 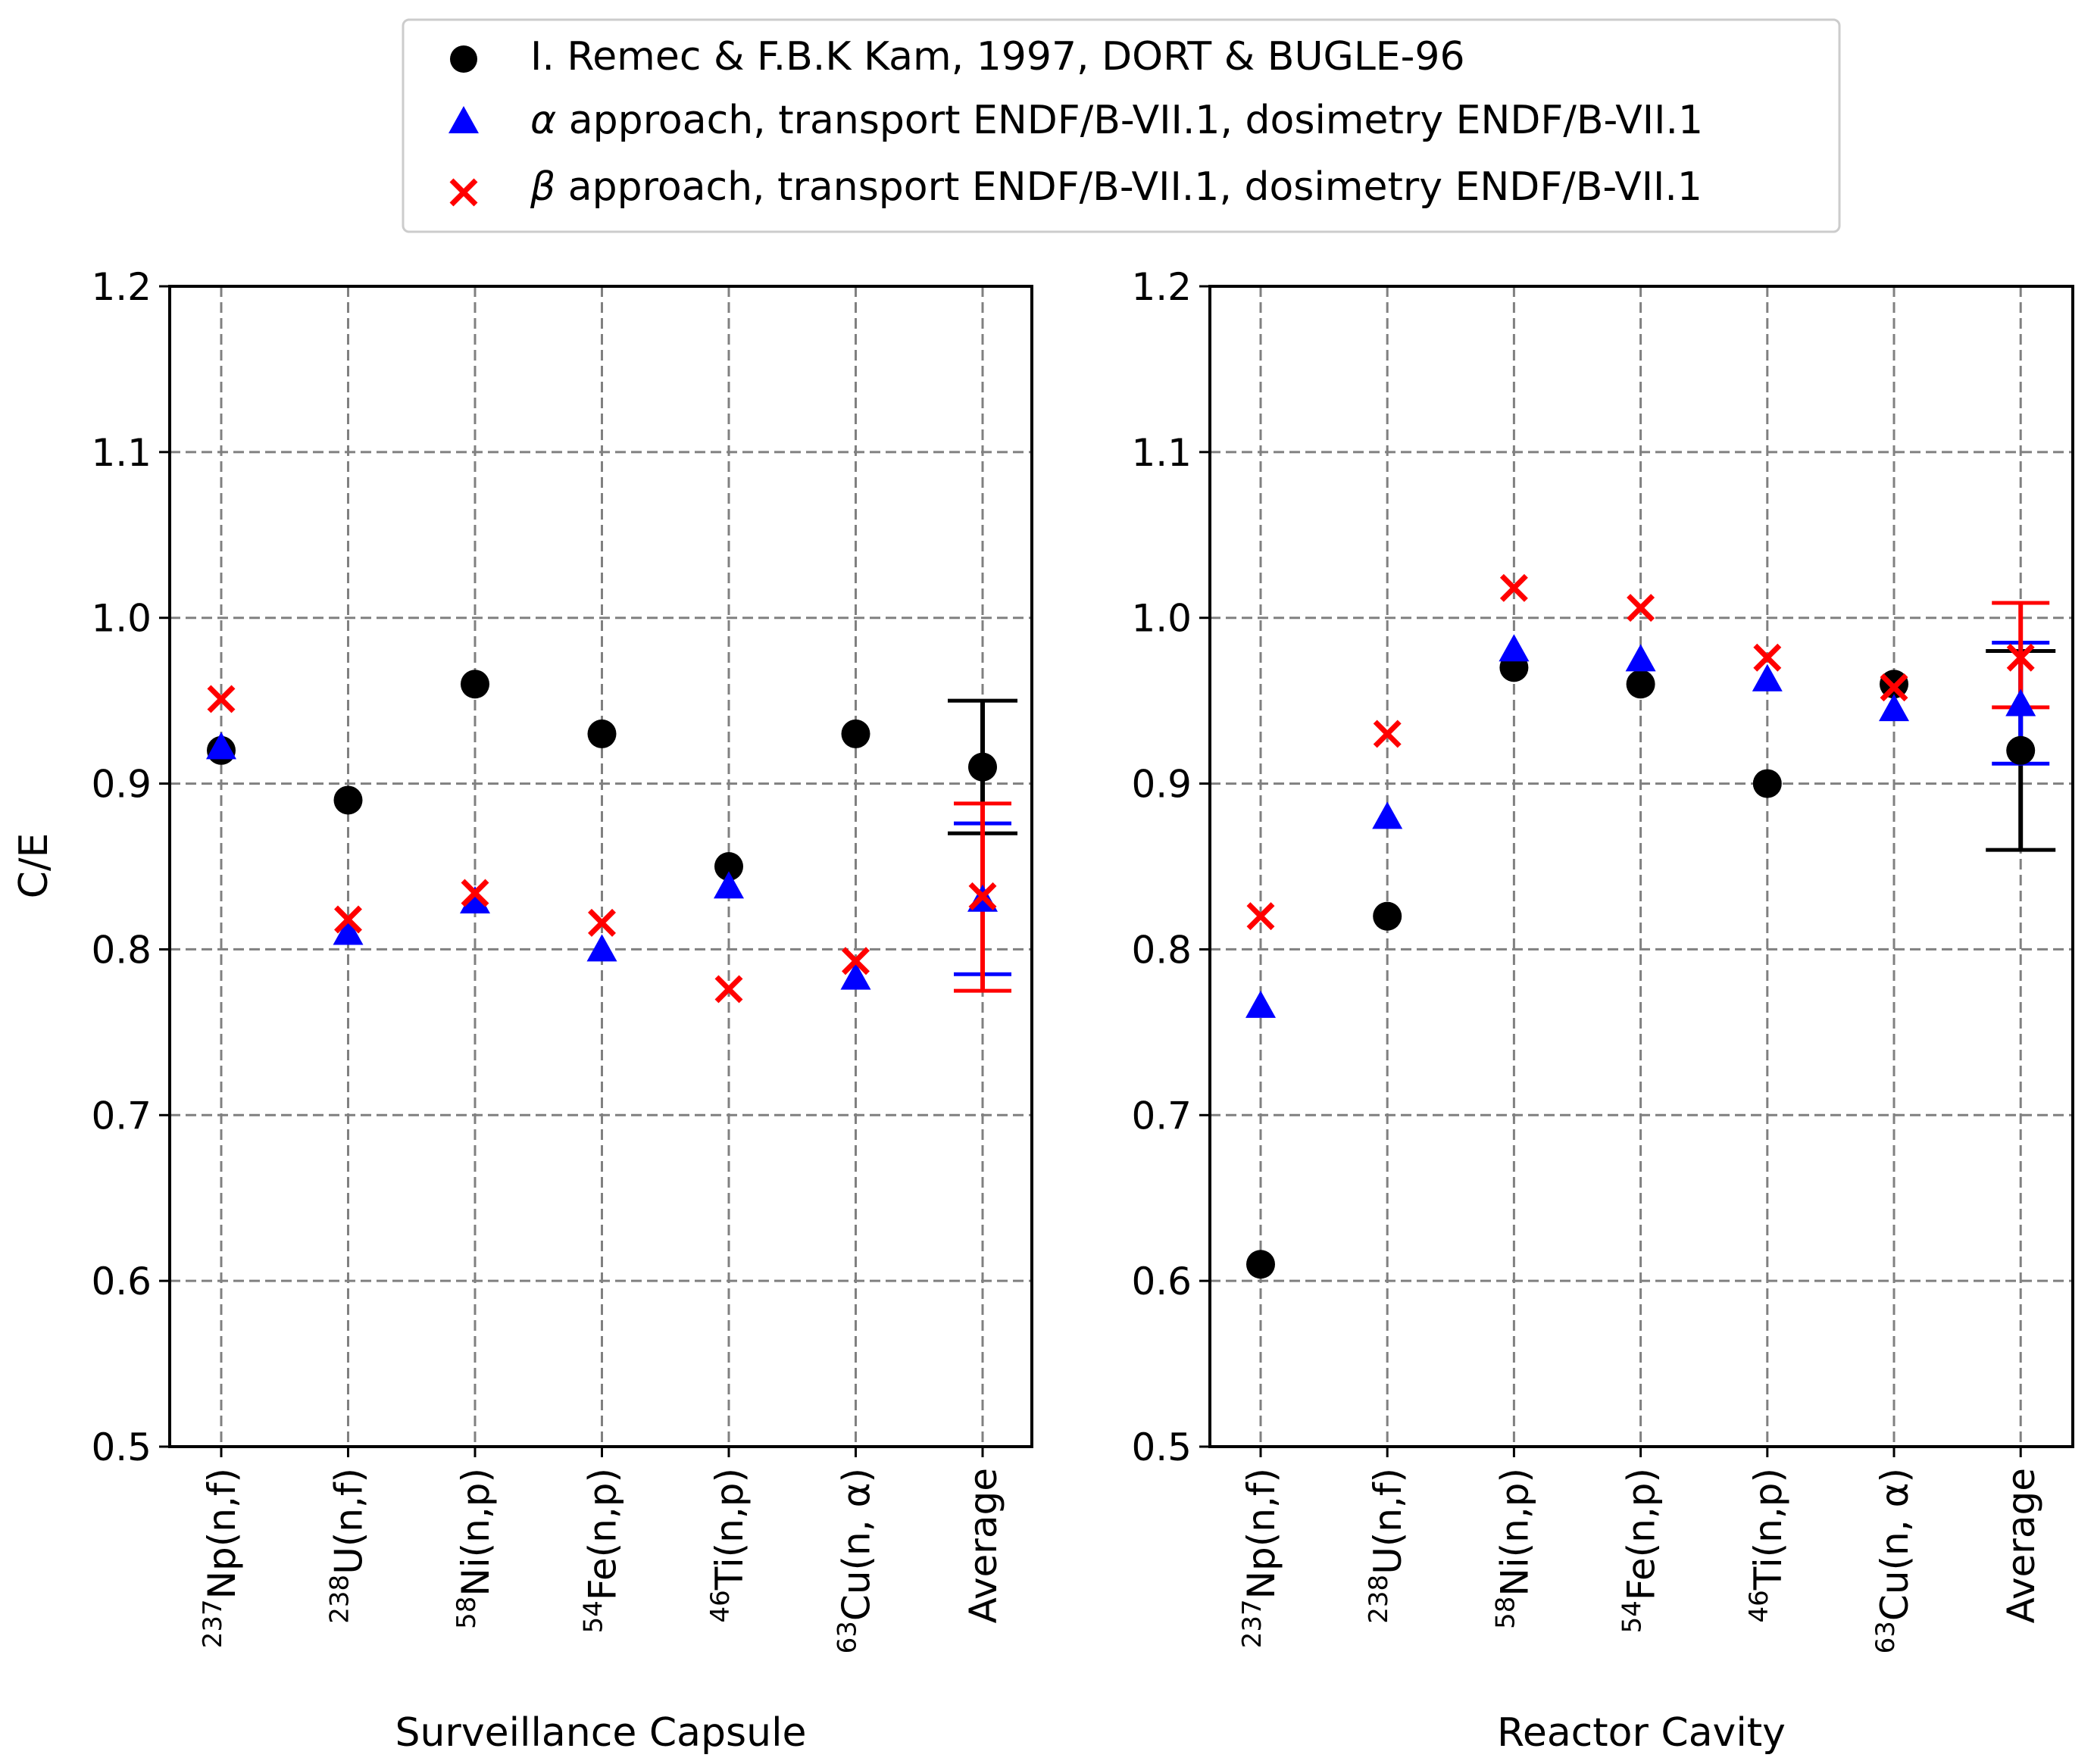 I want to click on legend-marker-beta, so click(x=464, y=192).